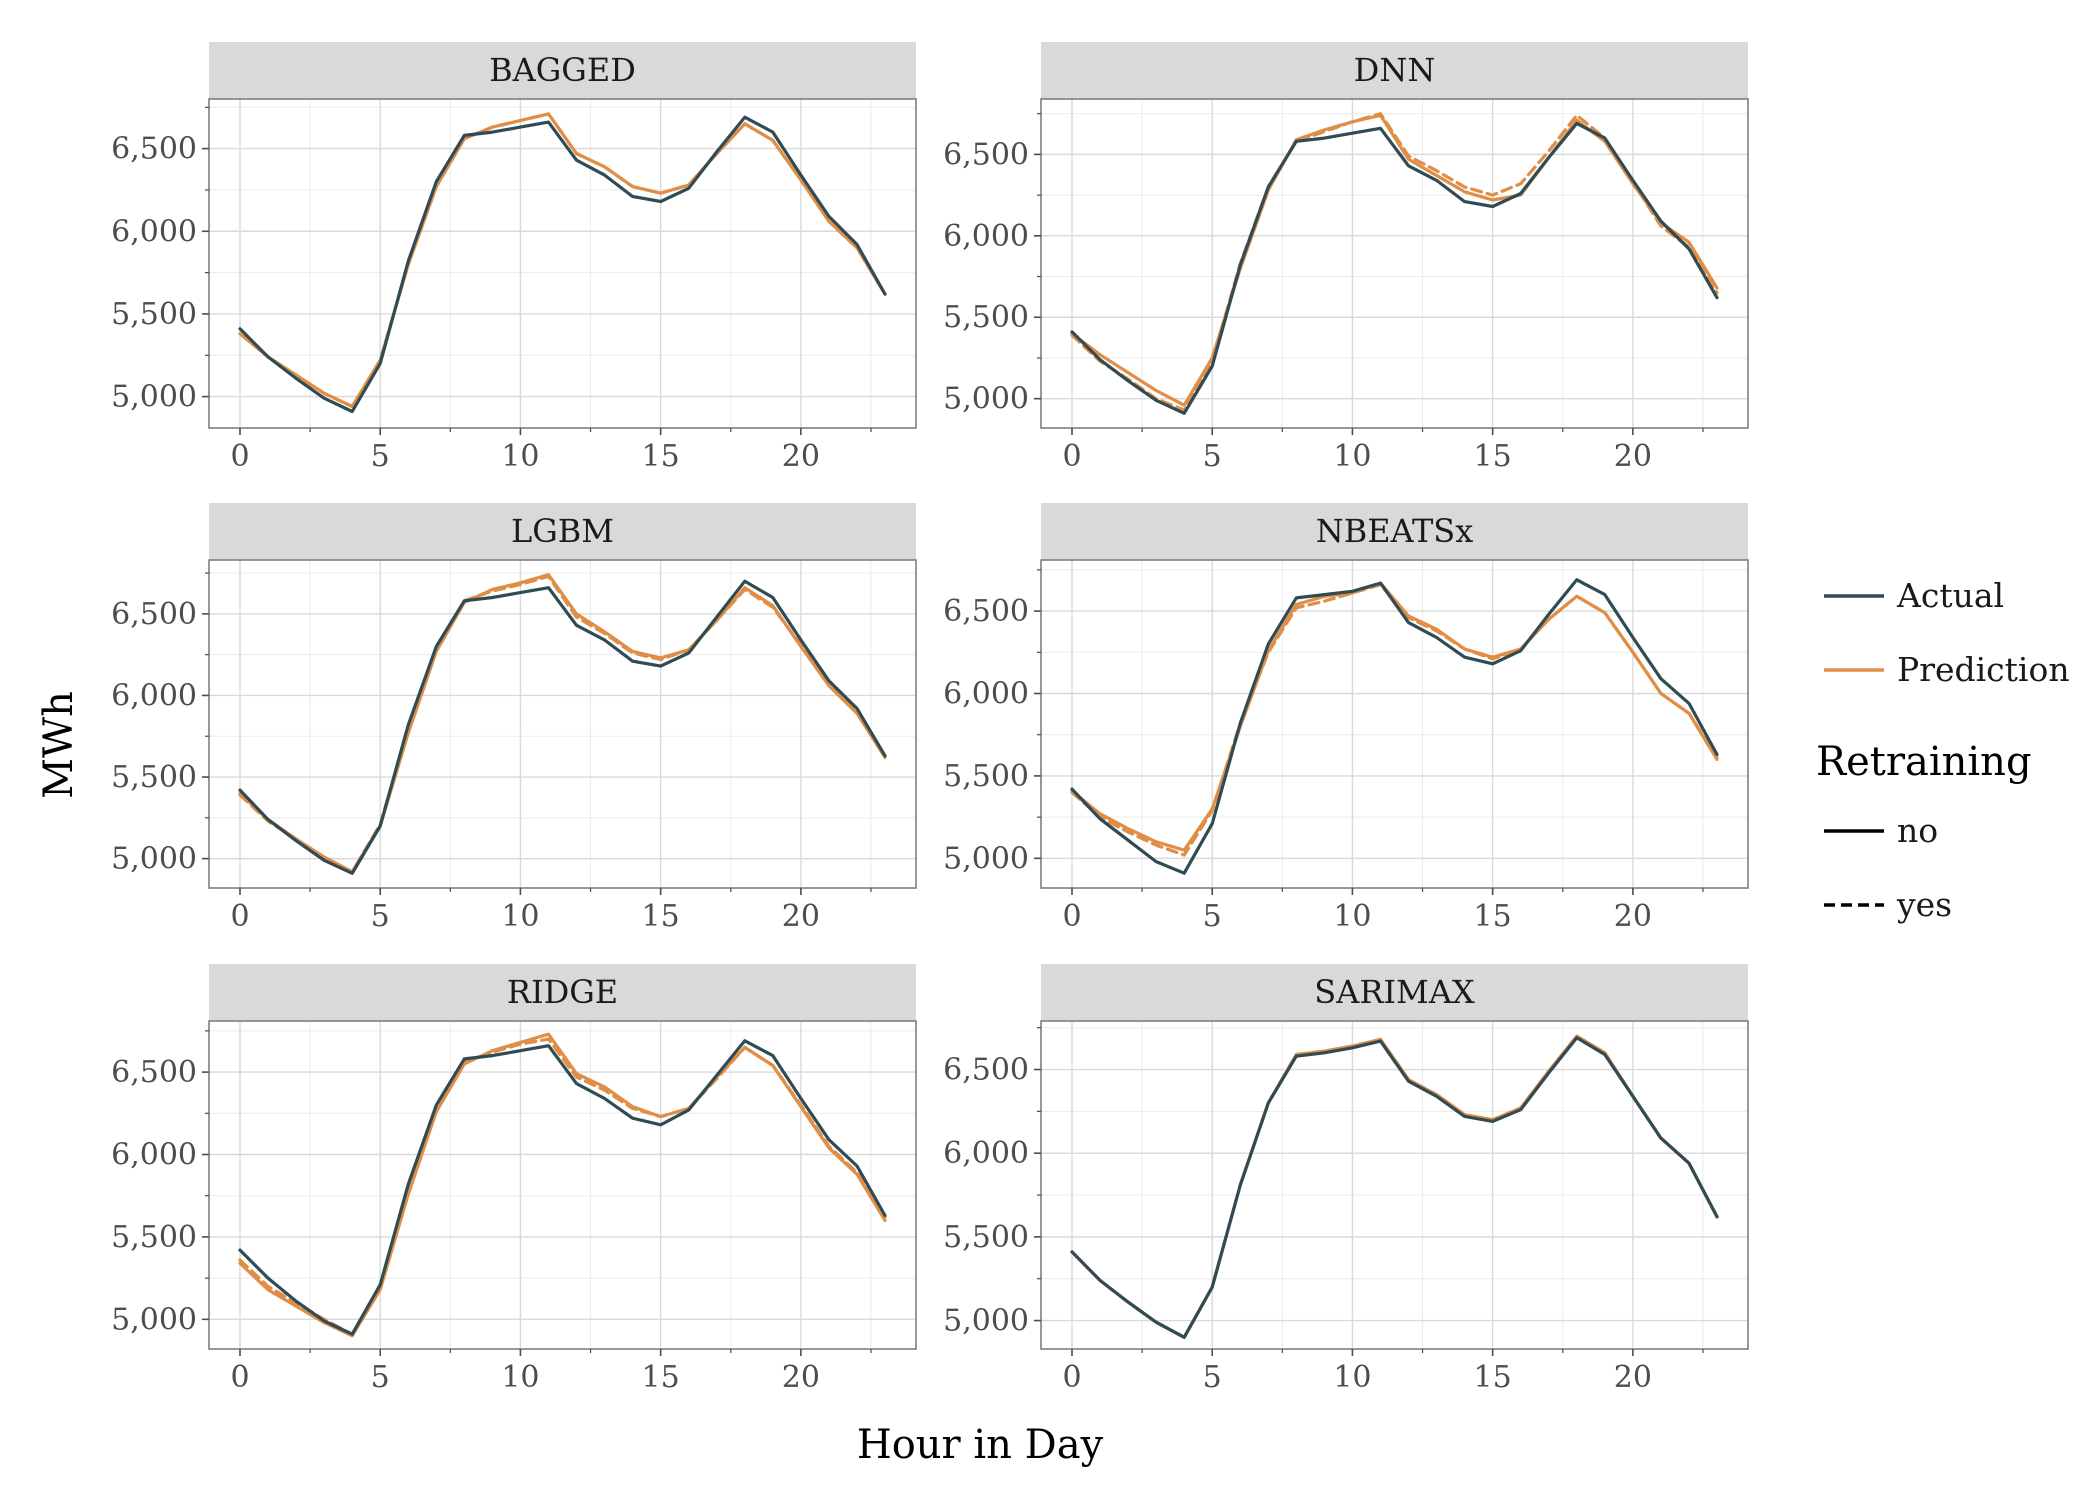  What do you see at coordinates (59, 745) in the screenshot?
I see `y-axis-title: MWh` at bounding box center [59, 745].